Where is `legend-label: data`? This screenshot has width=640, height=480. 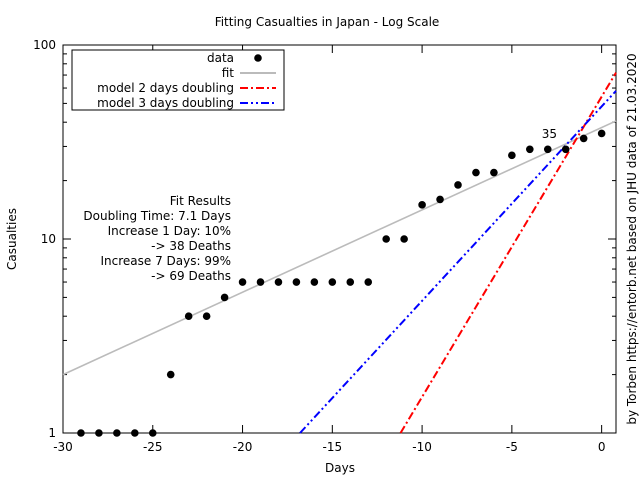
legend-label: data is located at coordinates (220, 58).